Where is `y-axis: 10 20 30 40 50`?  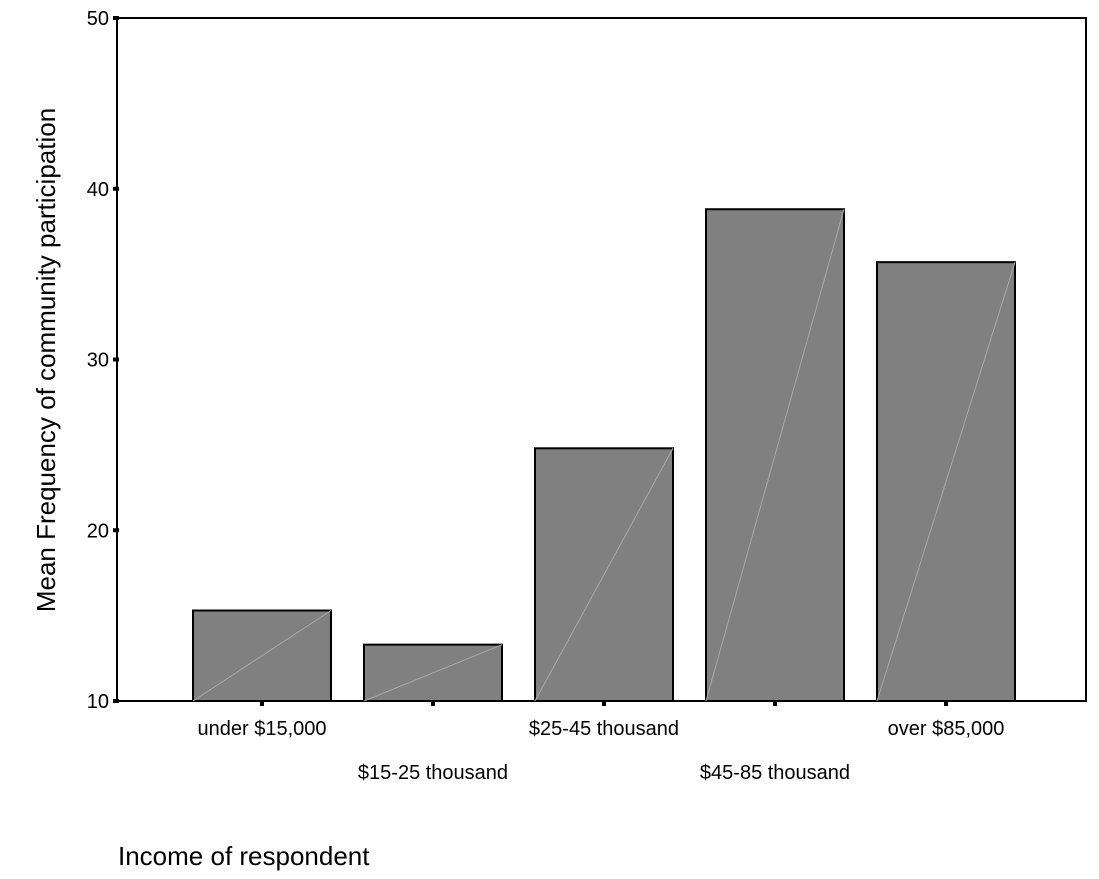
y-axis: 10 20 30 40 50 is located at coordinates (103, 360).